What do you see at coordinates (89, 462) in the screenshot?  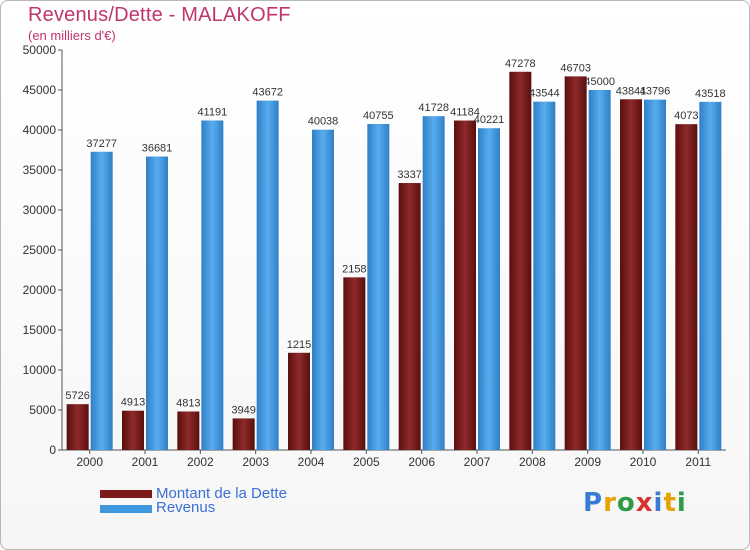 I see `x-tick-label: 2000` at bounding box center [89, 462].